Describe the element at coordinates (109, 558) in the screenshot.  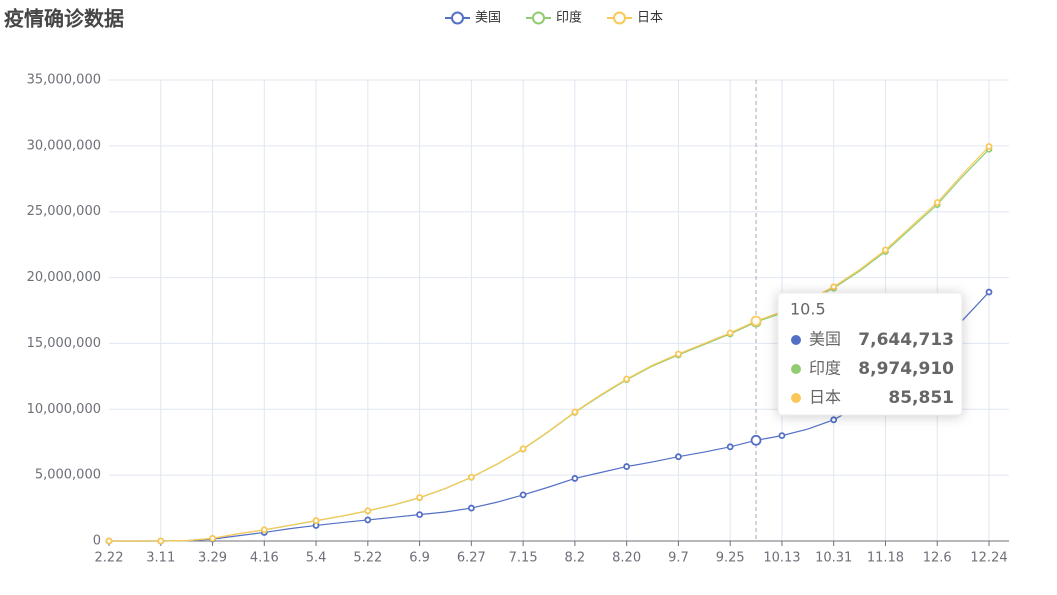
I see `x-tick-label: 2.22` at that location.